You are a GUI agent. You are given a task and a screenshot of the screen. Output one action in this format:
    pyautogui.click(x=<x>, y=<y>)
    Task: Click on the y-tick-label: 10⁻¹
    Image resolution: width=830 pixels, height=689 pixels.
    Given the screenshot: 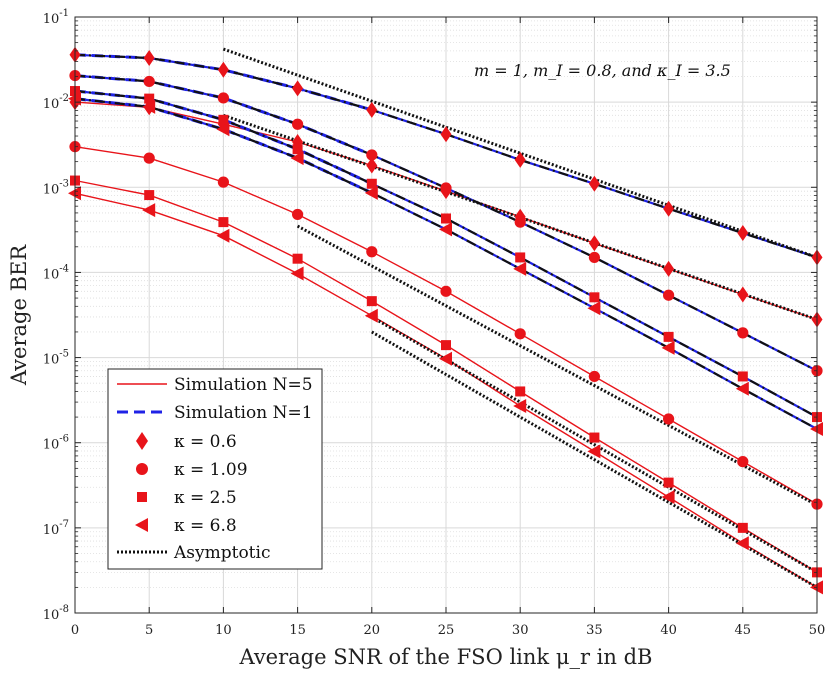 What is the action you would take?
    pyautogui.click(x=56, y=17)
    